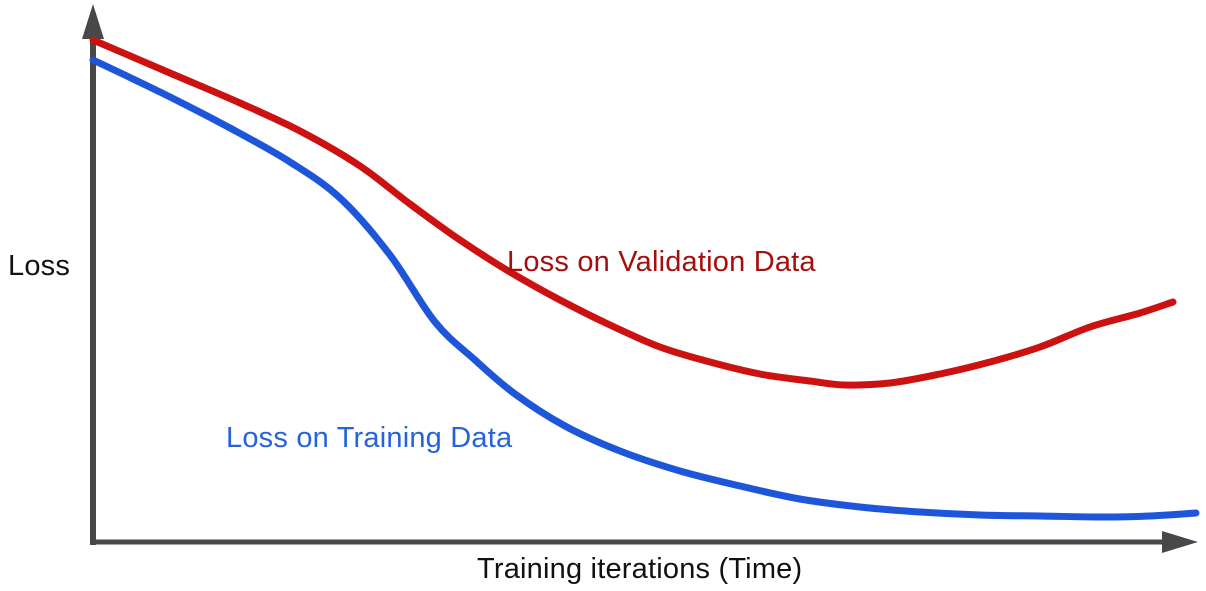 The image size is (1206, 591). Describe the element at coordinates (39, 266) in the screenshot. I see `y-axis-label: Loss` at that location.